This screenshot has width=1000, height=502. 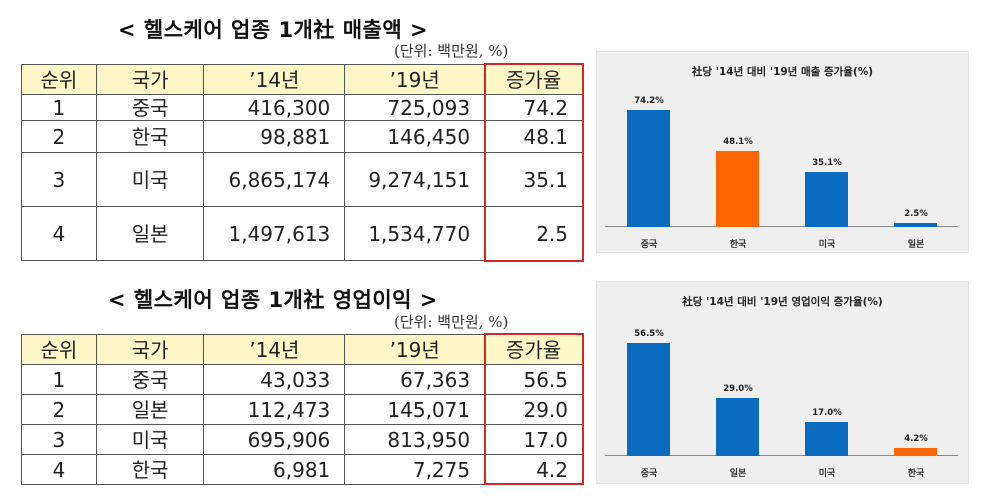 I want to click on table-row: 4 일본 1,497,613 1,534,770 2.5, so click(x=302, y=233).